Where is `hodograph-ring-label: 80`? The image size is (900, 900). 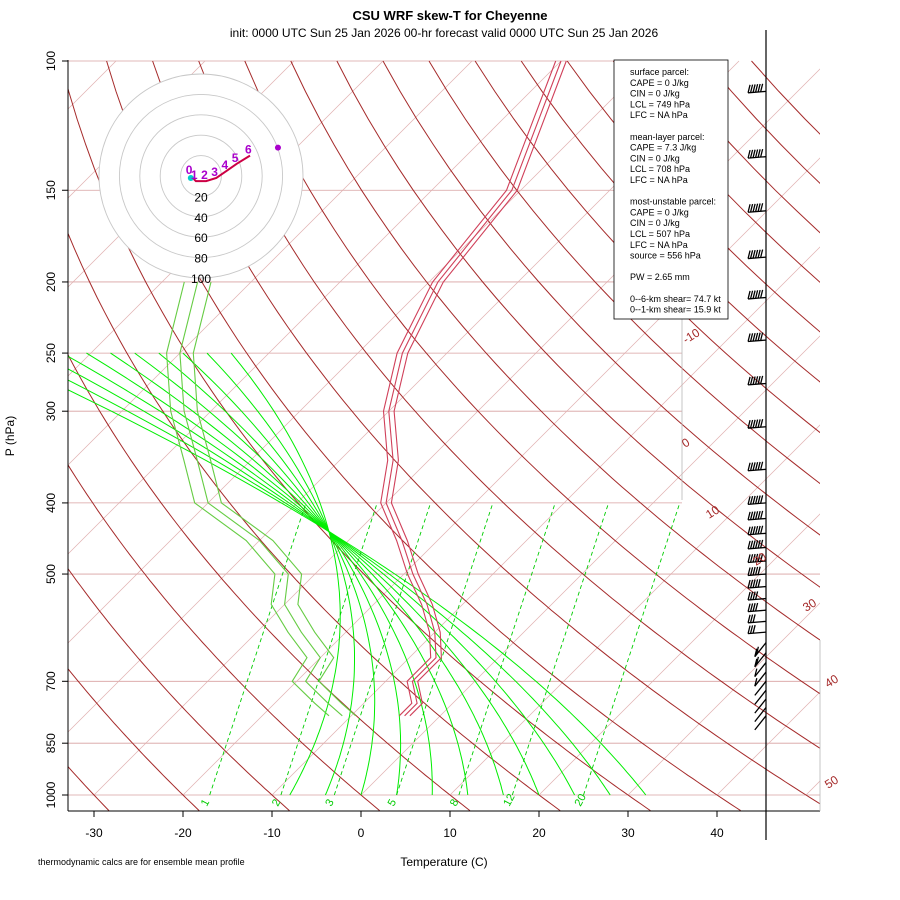 hodograph-ring-label: 80 is located at coordinates (201, 259).